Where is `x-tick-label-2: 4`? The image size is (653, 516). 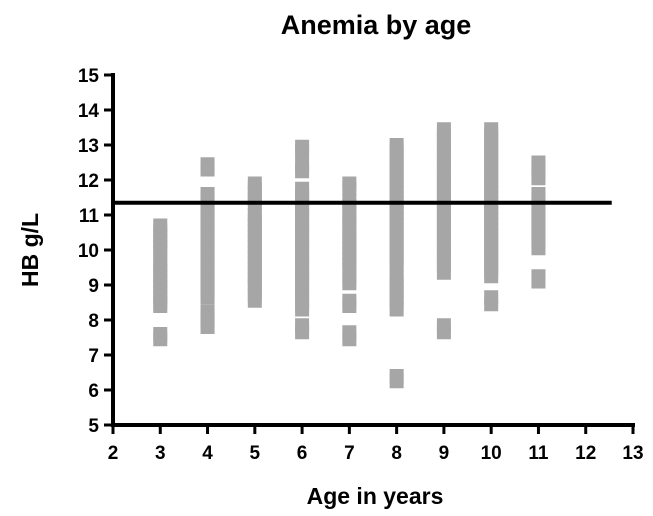
x-tick-label-2: 4 is located at coordinates (207, 453).